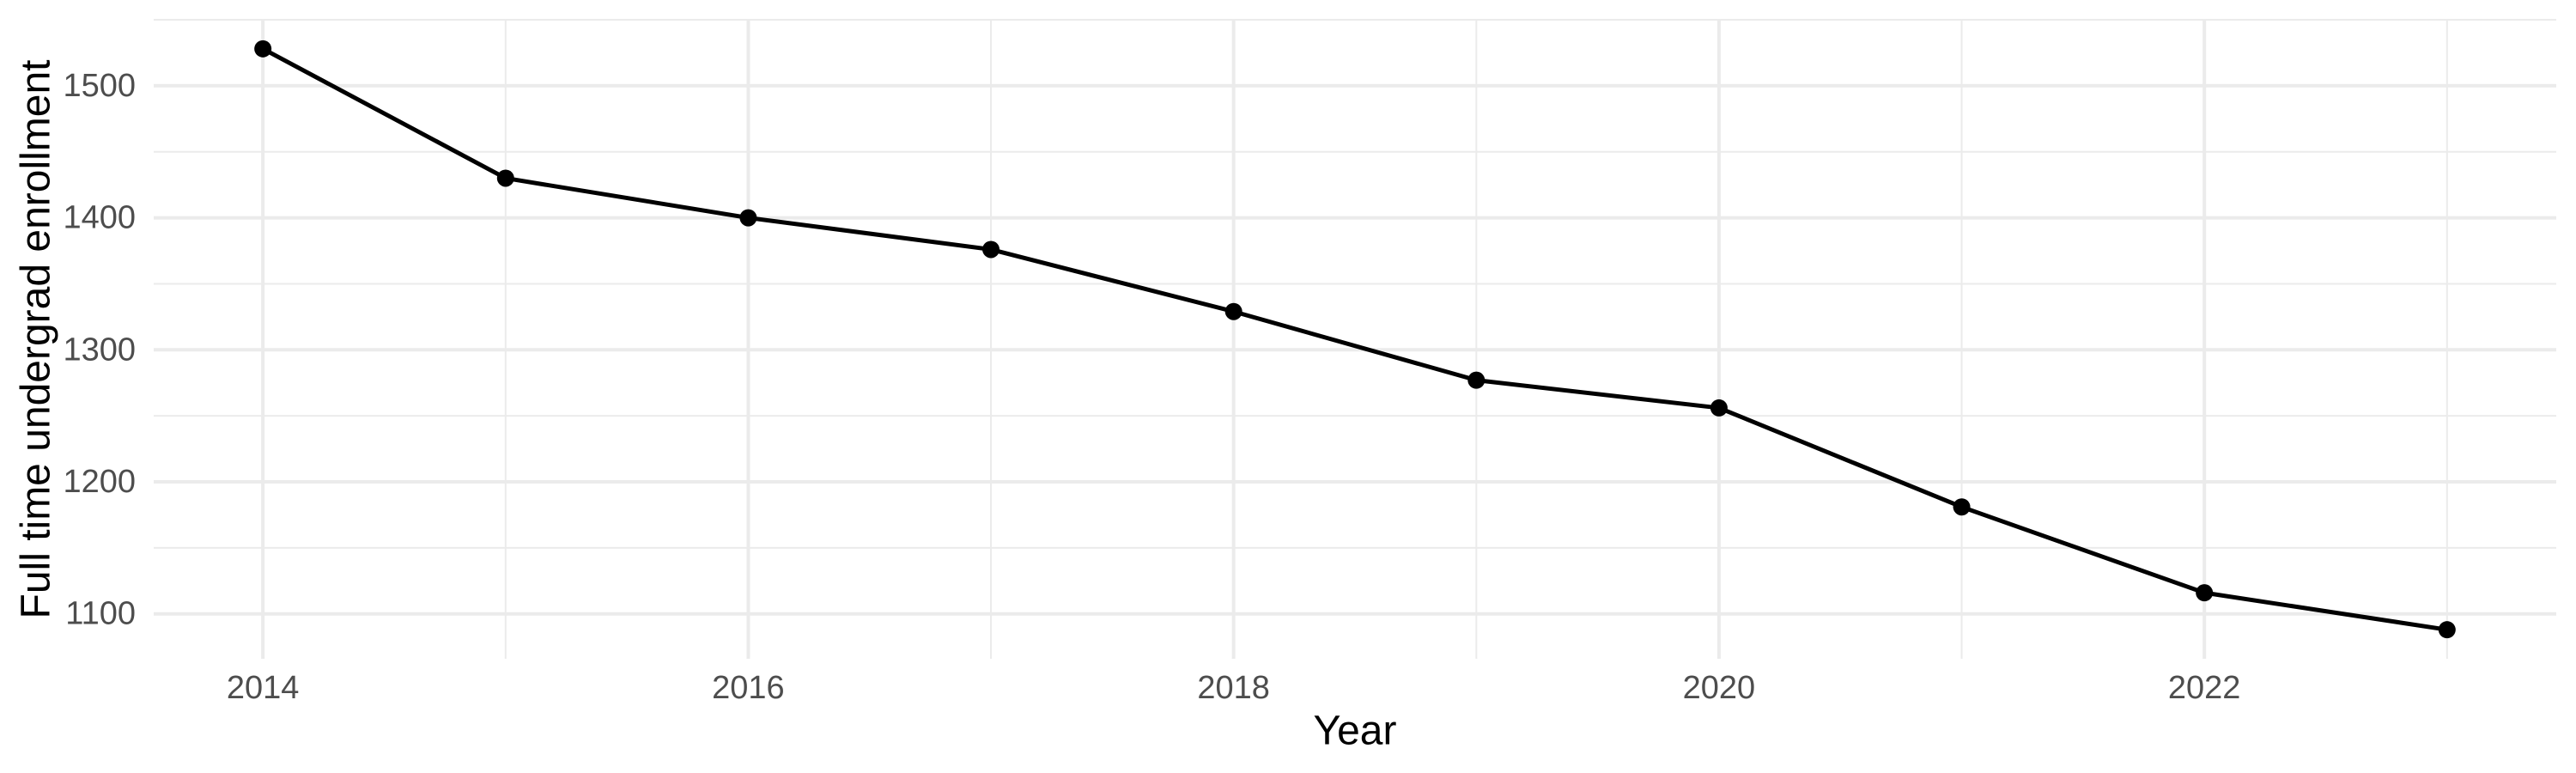 The image size is (2576, 773). I want to click on y-axis-title: Full time undergrad enrollment, so click(36, 339).